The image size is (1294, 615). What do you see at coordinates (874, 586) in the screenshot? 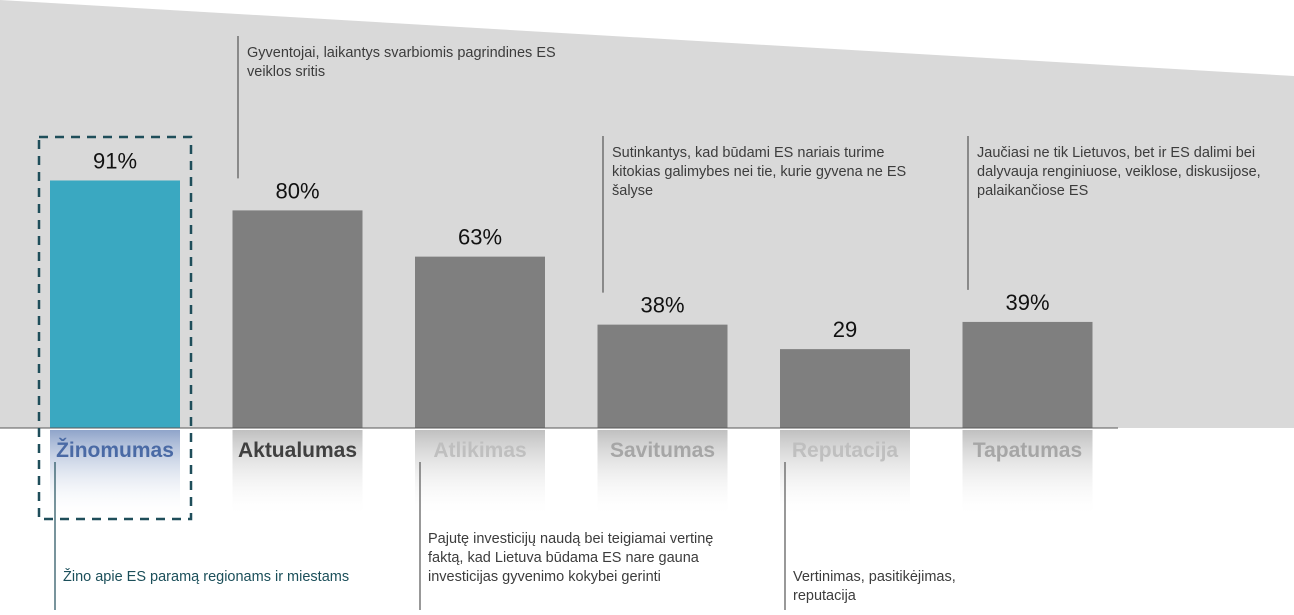
I see `annotation-reputacija: Vertinimas, pasitikėjimas, reputacija` at bounding box center [874, 586].